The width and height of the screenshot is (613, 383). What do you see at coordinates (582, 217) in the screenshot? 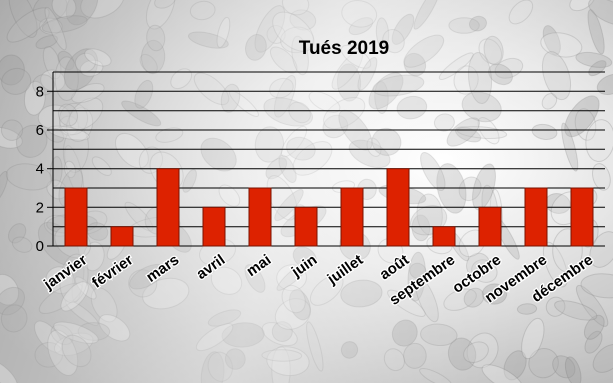
I see `bar-décembre` at bounding box center [582, 217].